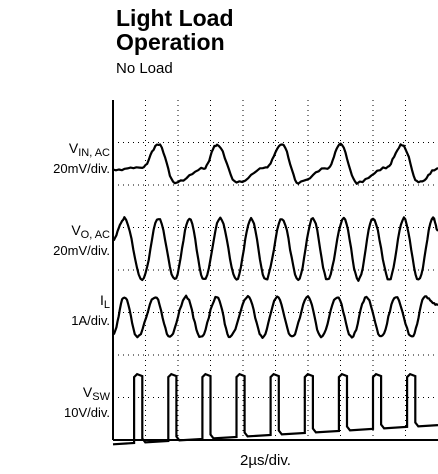 This screenshot has width=438, height=474. I want to click on channel-label-vin: VIN, AC 20mV/div., so click(81, 158).